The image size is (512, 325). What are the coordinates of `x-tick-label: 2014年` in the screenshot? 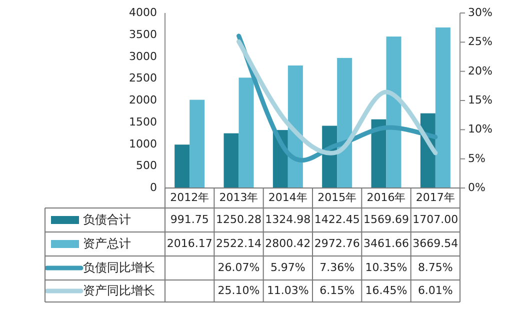 It's located at (288, 197).